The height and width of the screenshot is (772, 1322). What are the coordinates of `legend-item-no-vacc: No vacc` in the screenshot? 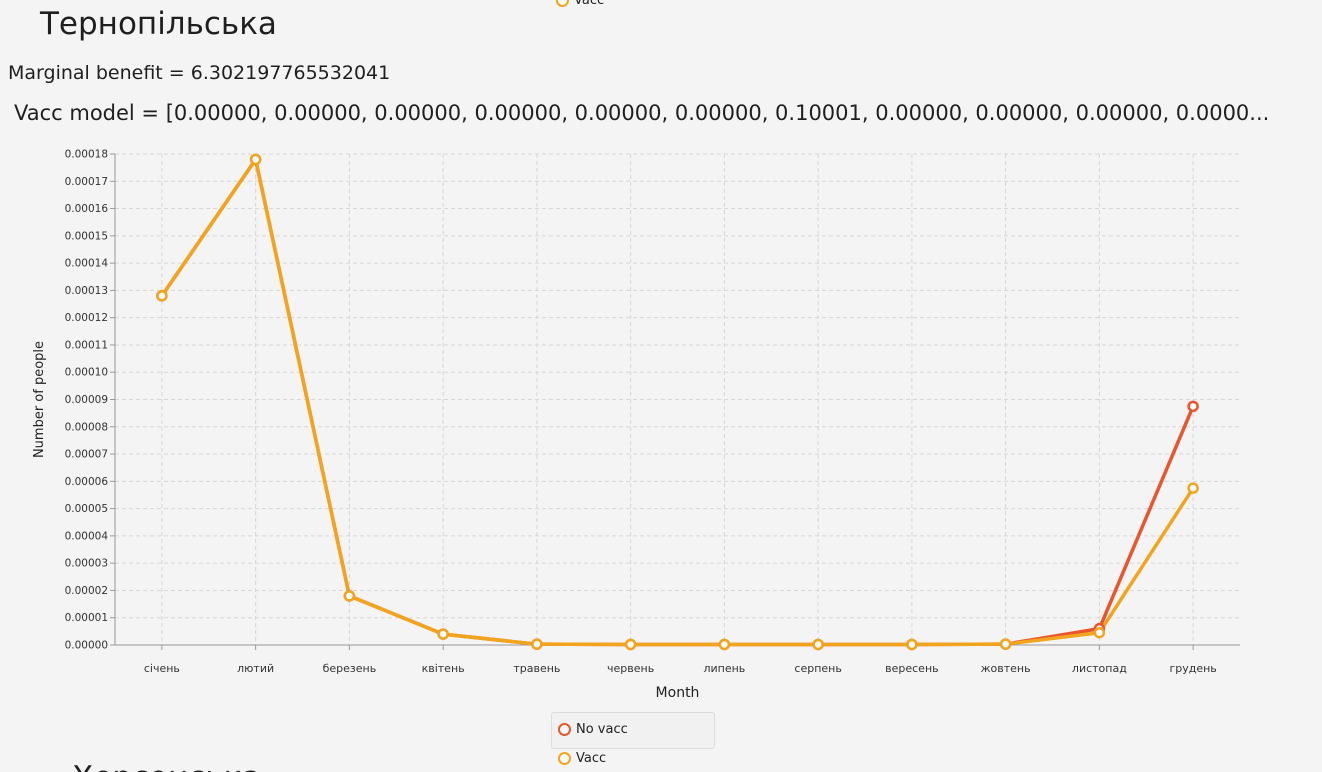 It's located at (593, 729).